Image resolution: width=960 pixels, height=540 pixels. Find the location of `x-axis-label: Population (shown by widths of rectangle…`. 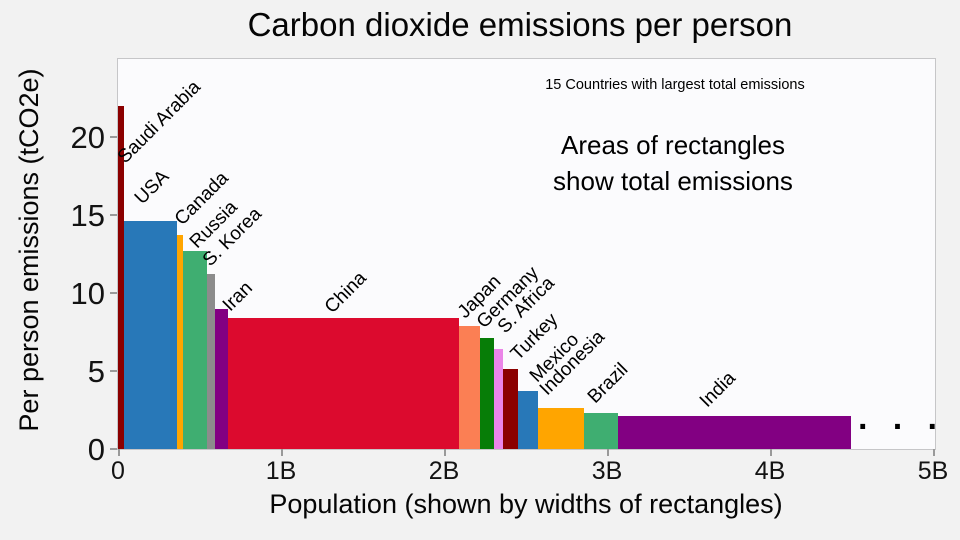

x-axis-label: Population (shown by widths of rectangle… is located at coordinates (526, 504).